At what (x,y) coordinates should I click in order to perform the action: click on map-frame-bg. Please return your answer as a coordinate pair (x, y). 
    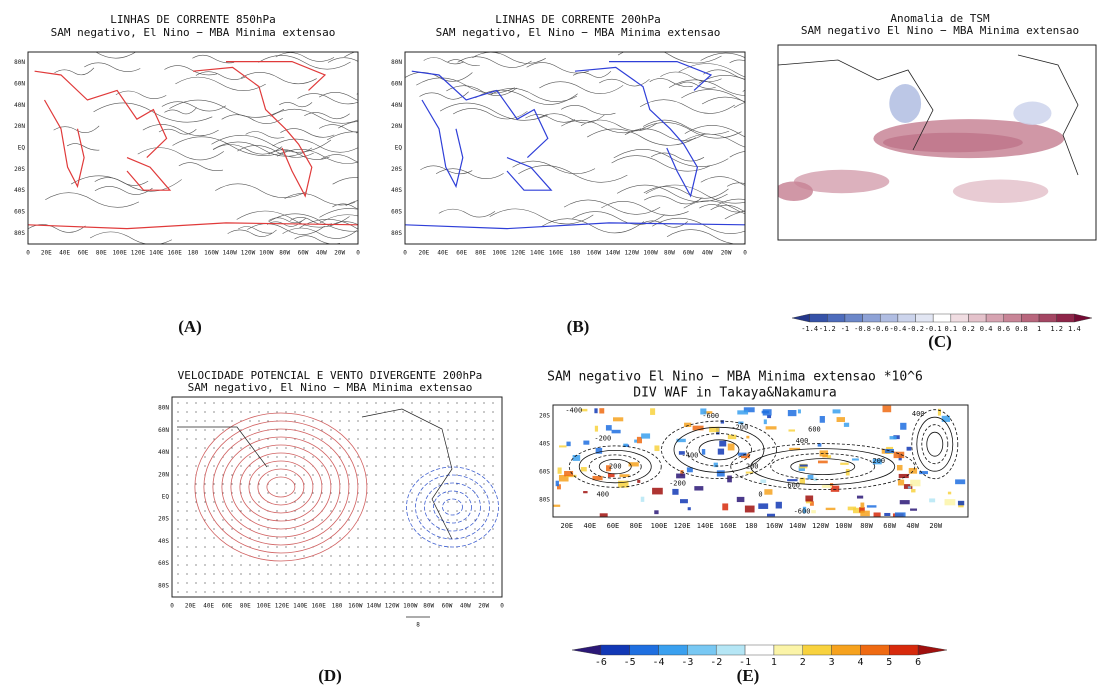
    Looking at the image, I should click on (575, 148).